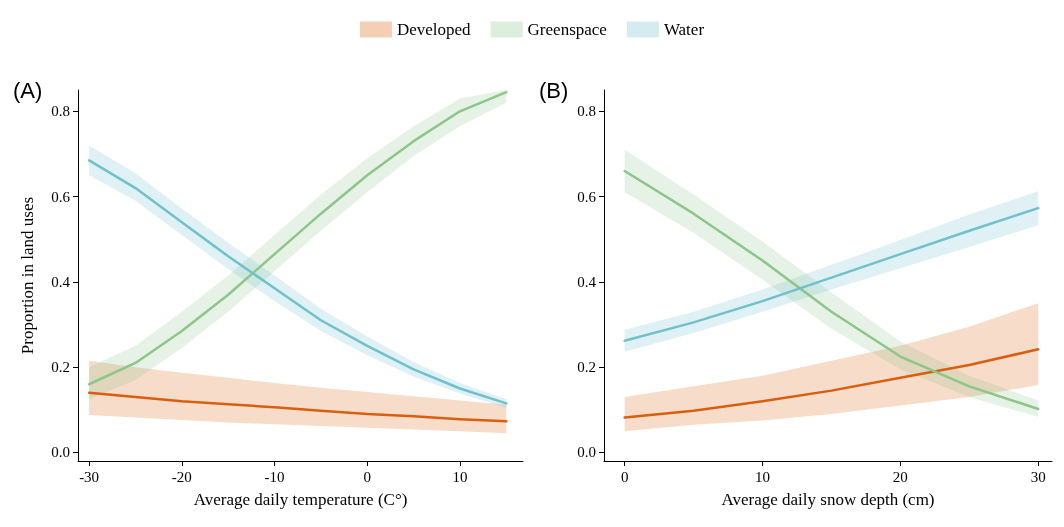 This screenshot has width=1064, height=527. Describe the element at coordinates (28, 90) in the screenshot. I see `chart-title: (A)` at that location.